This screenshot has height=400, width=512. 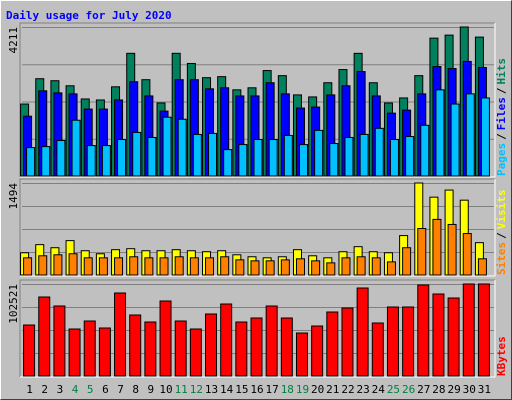 What do you see at coordinates (501, 356) in the screenshot?
I see `legend-entry: KBytes` at bounding box center [501, 356].